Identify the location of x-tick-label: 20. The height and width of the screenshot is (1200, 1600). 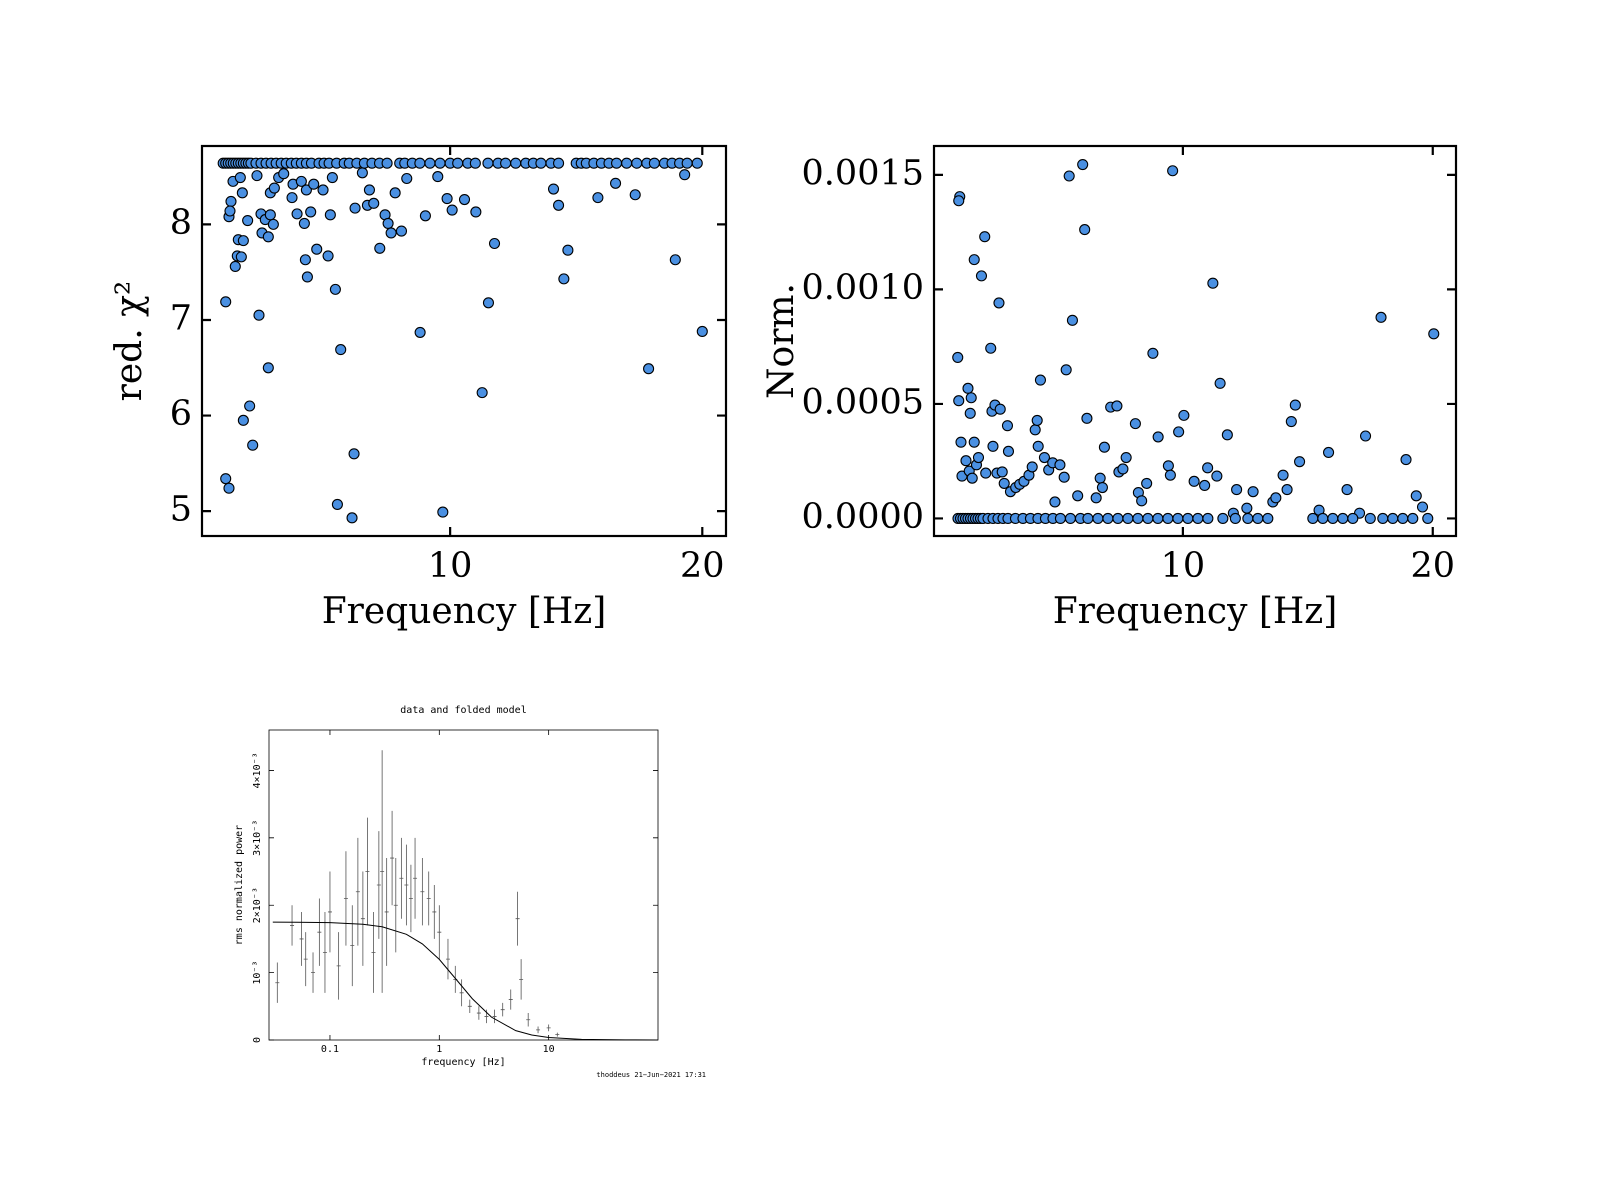
(702, 566).